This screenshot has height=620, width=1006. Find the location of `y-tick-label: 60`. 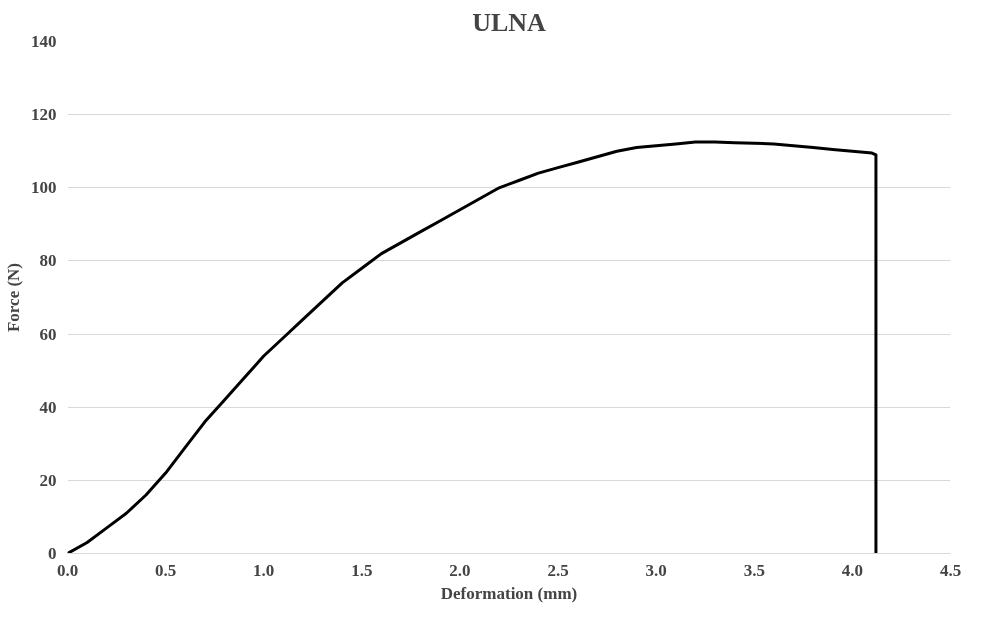

y-tick-label: 60 is located at coordinates (48, 334).